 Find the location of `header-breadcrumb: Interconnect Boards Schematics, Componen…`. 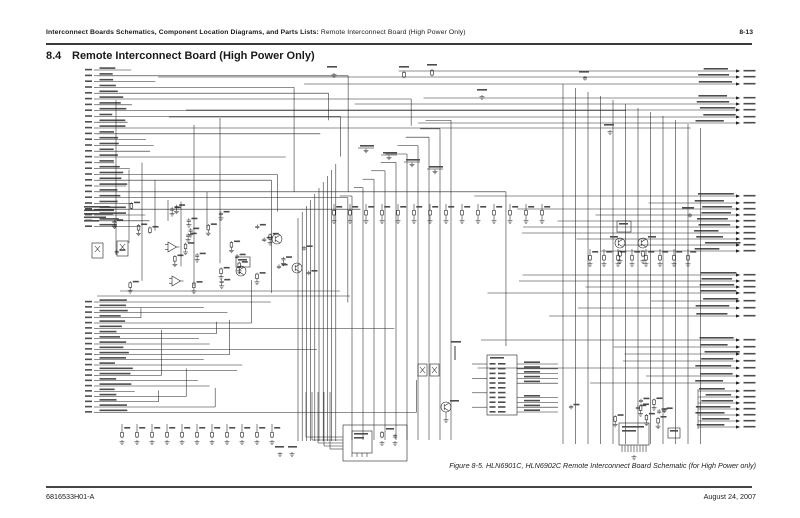

header-breadcrumb: Interconnect Boards Schematics, Componen… is located at coordinates (256, 32).